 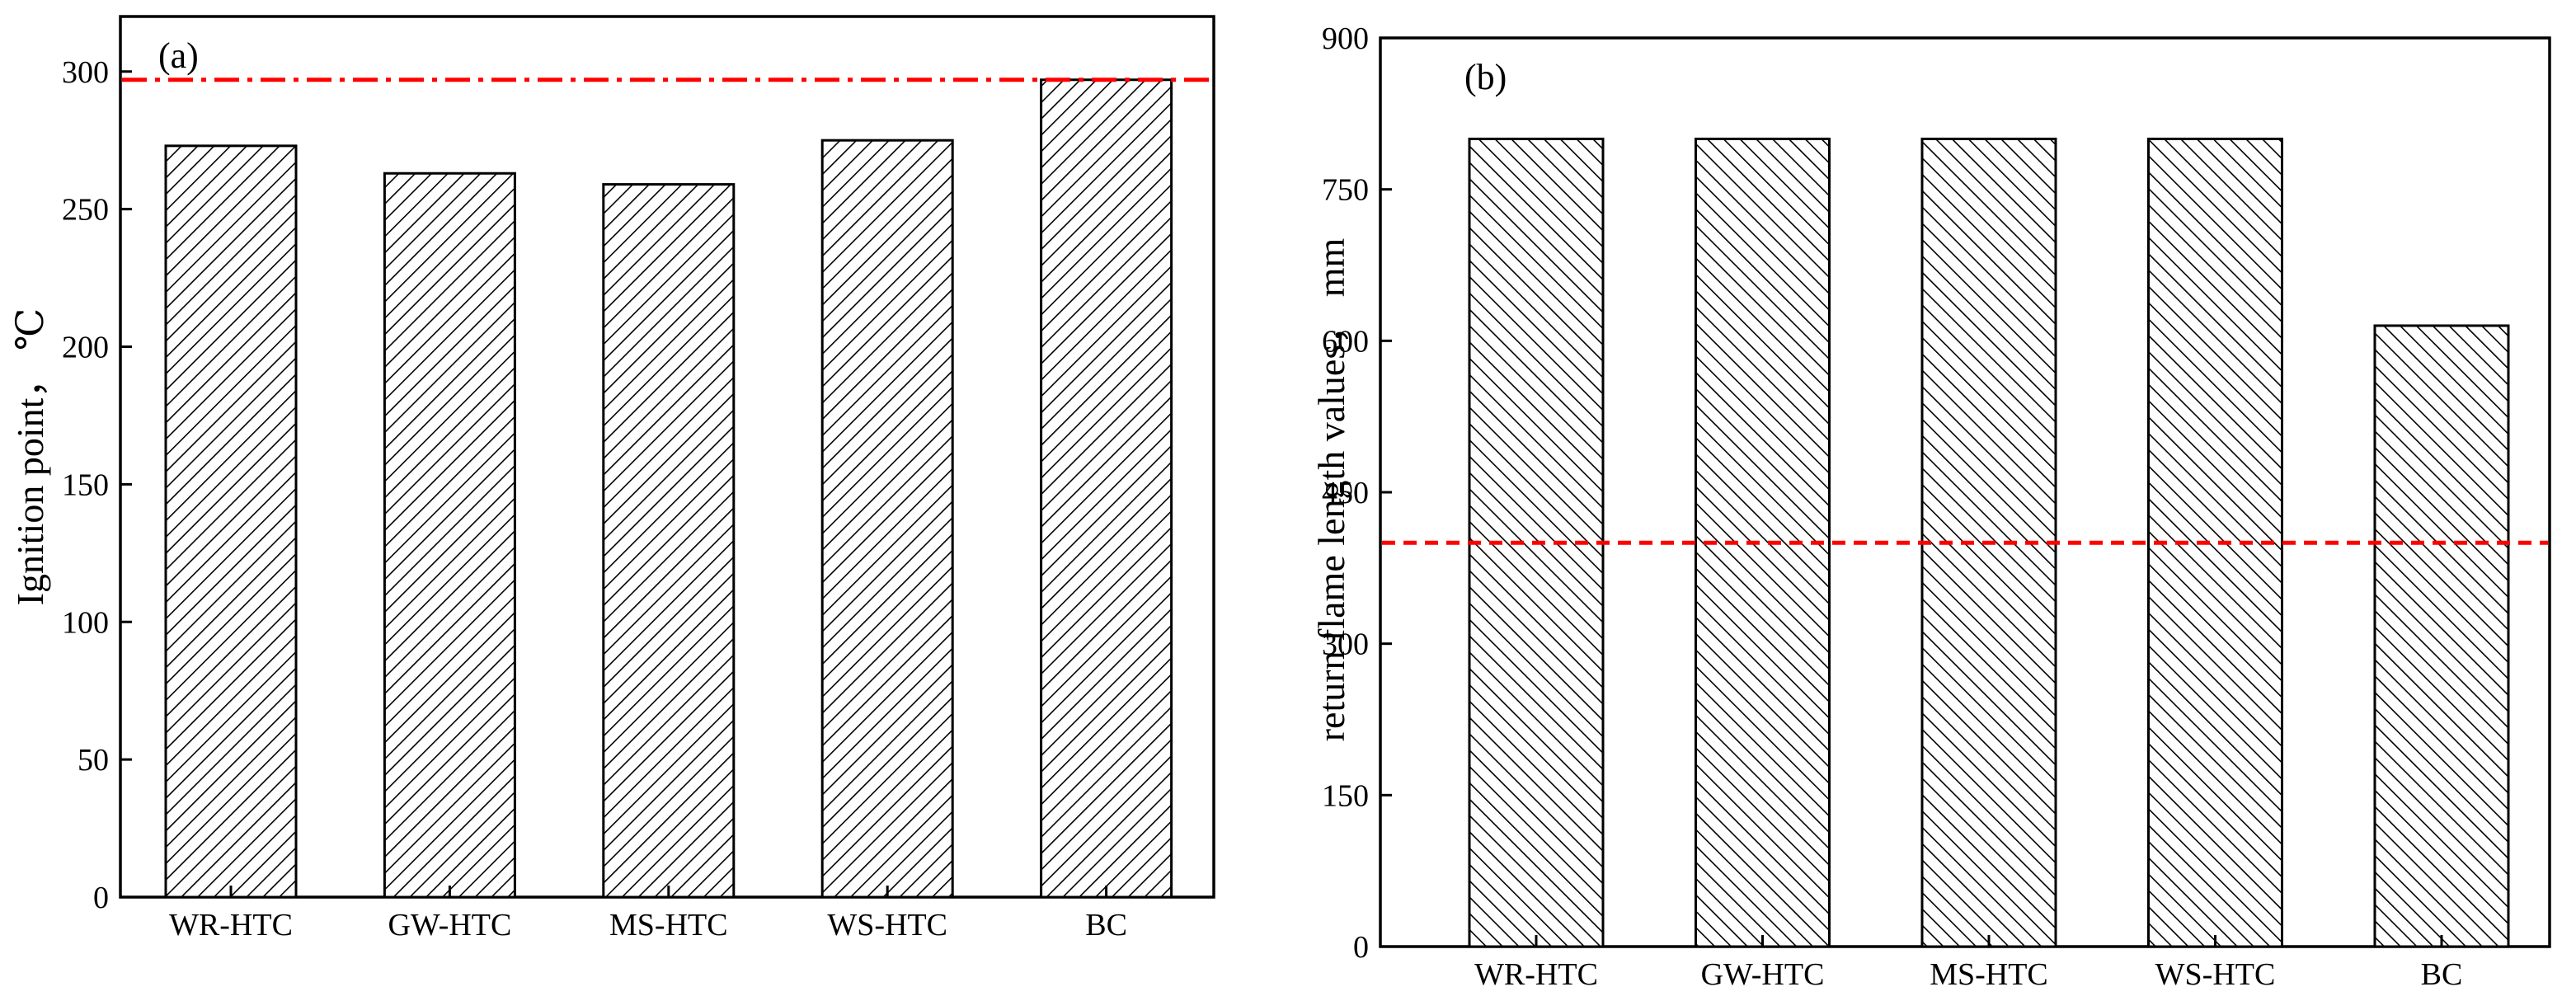 I want to click on panel-b-xtick-label: WS-HTC, so click(x=2215, y=974).